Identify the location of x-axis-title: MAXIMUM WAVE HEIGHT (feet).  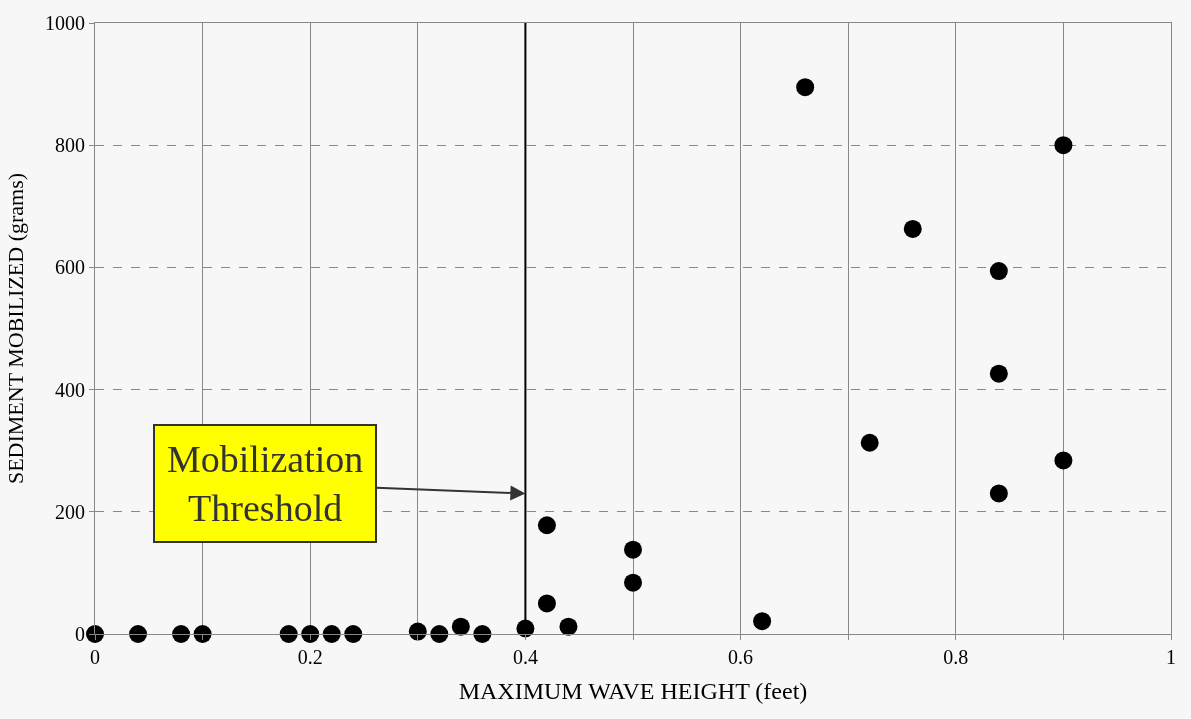
(633, 691).